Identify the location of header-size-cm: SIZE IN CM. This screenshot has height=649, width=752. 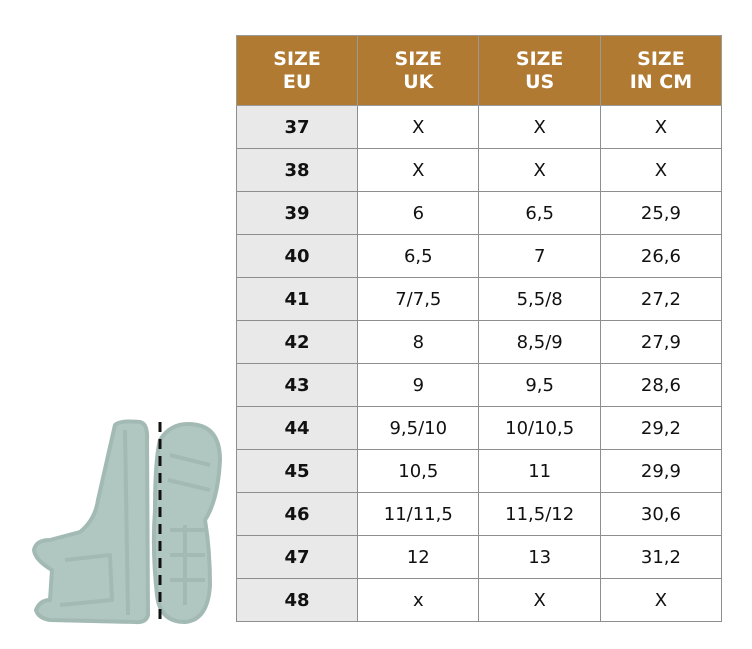
(661, 70).